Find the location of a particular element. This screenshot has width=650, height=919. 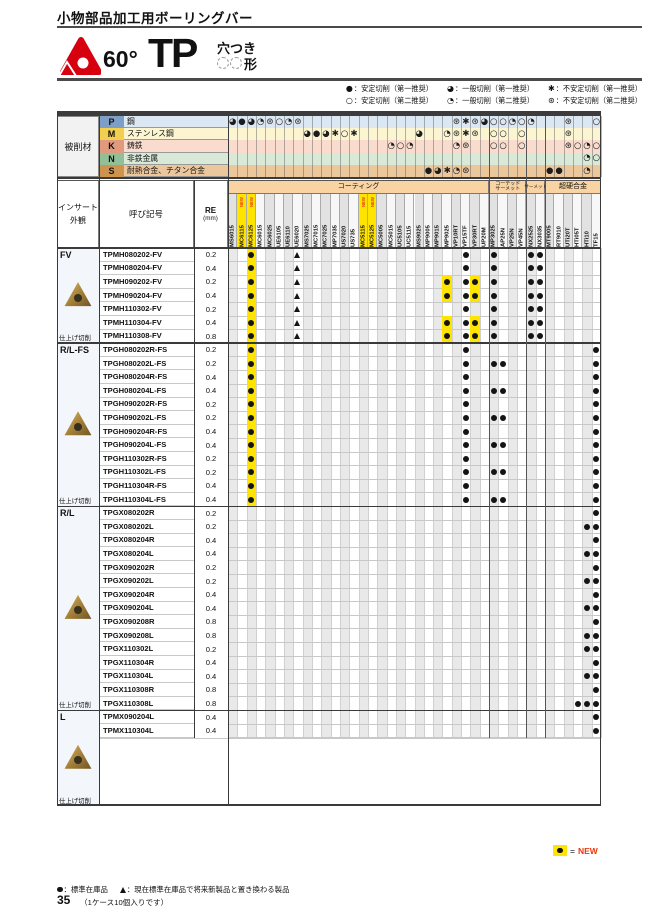

placeholder-circle-icon is located at coordinates (236, 63).